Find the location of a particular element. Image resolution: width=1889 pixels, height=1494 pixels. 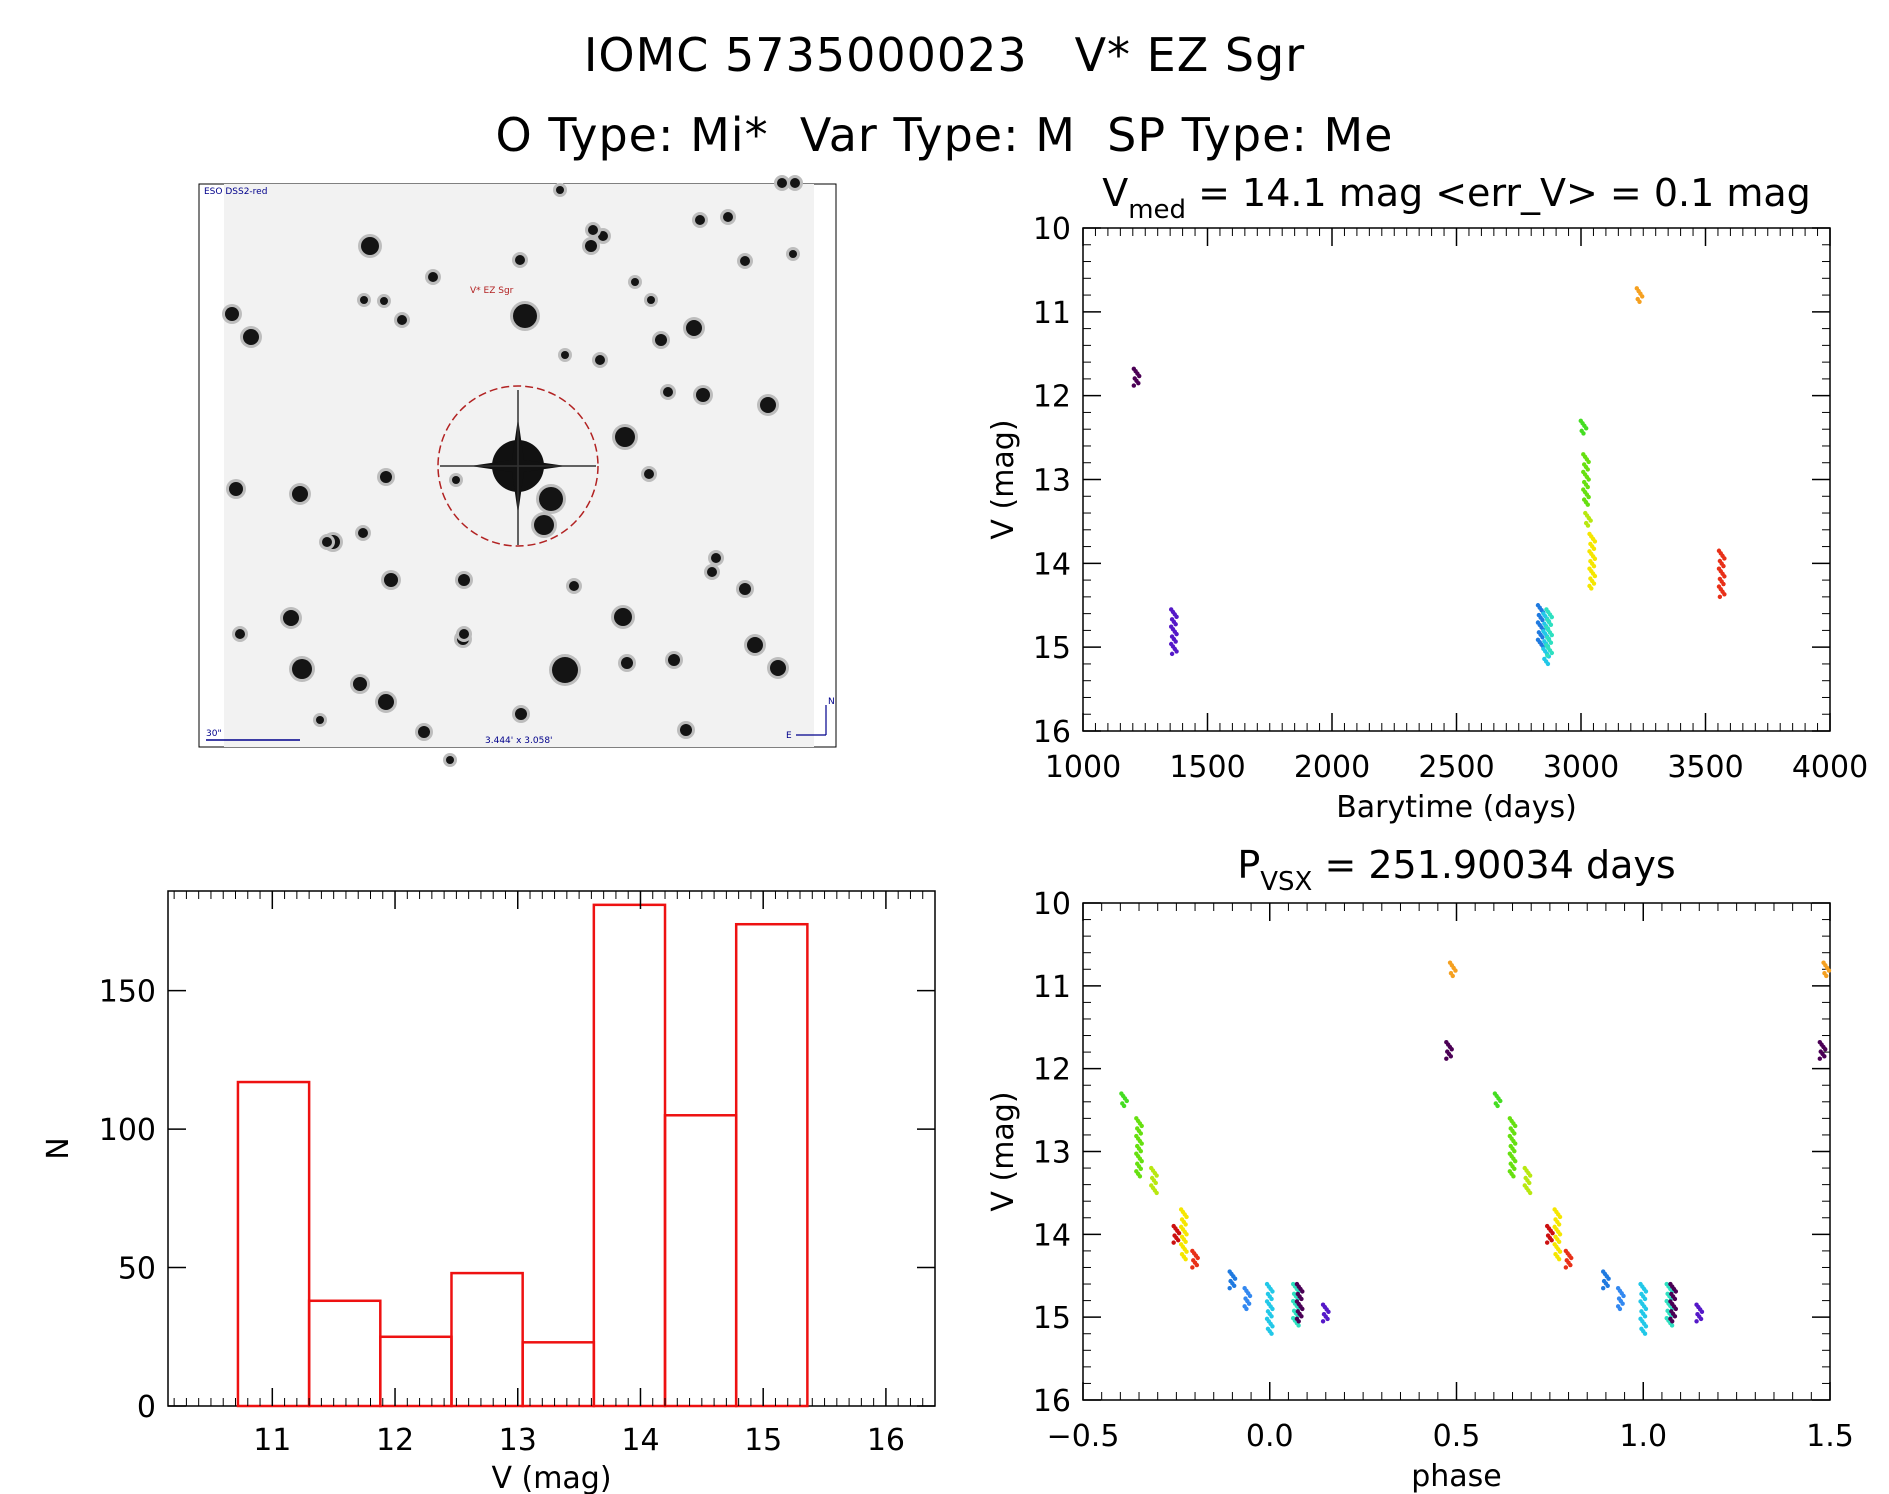

ytick-label: 50 is located at coordinates (137, 1269).